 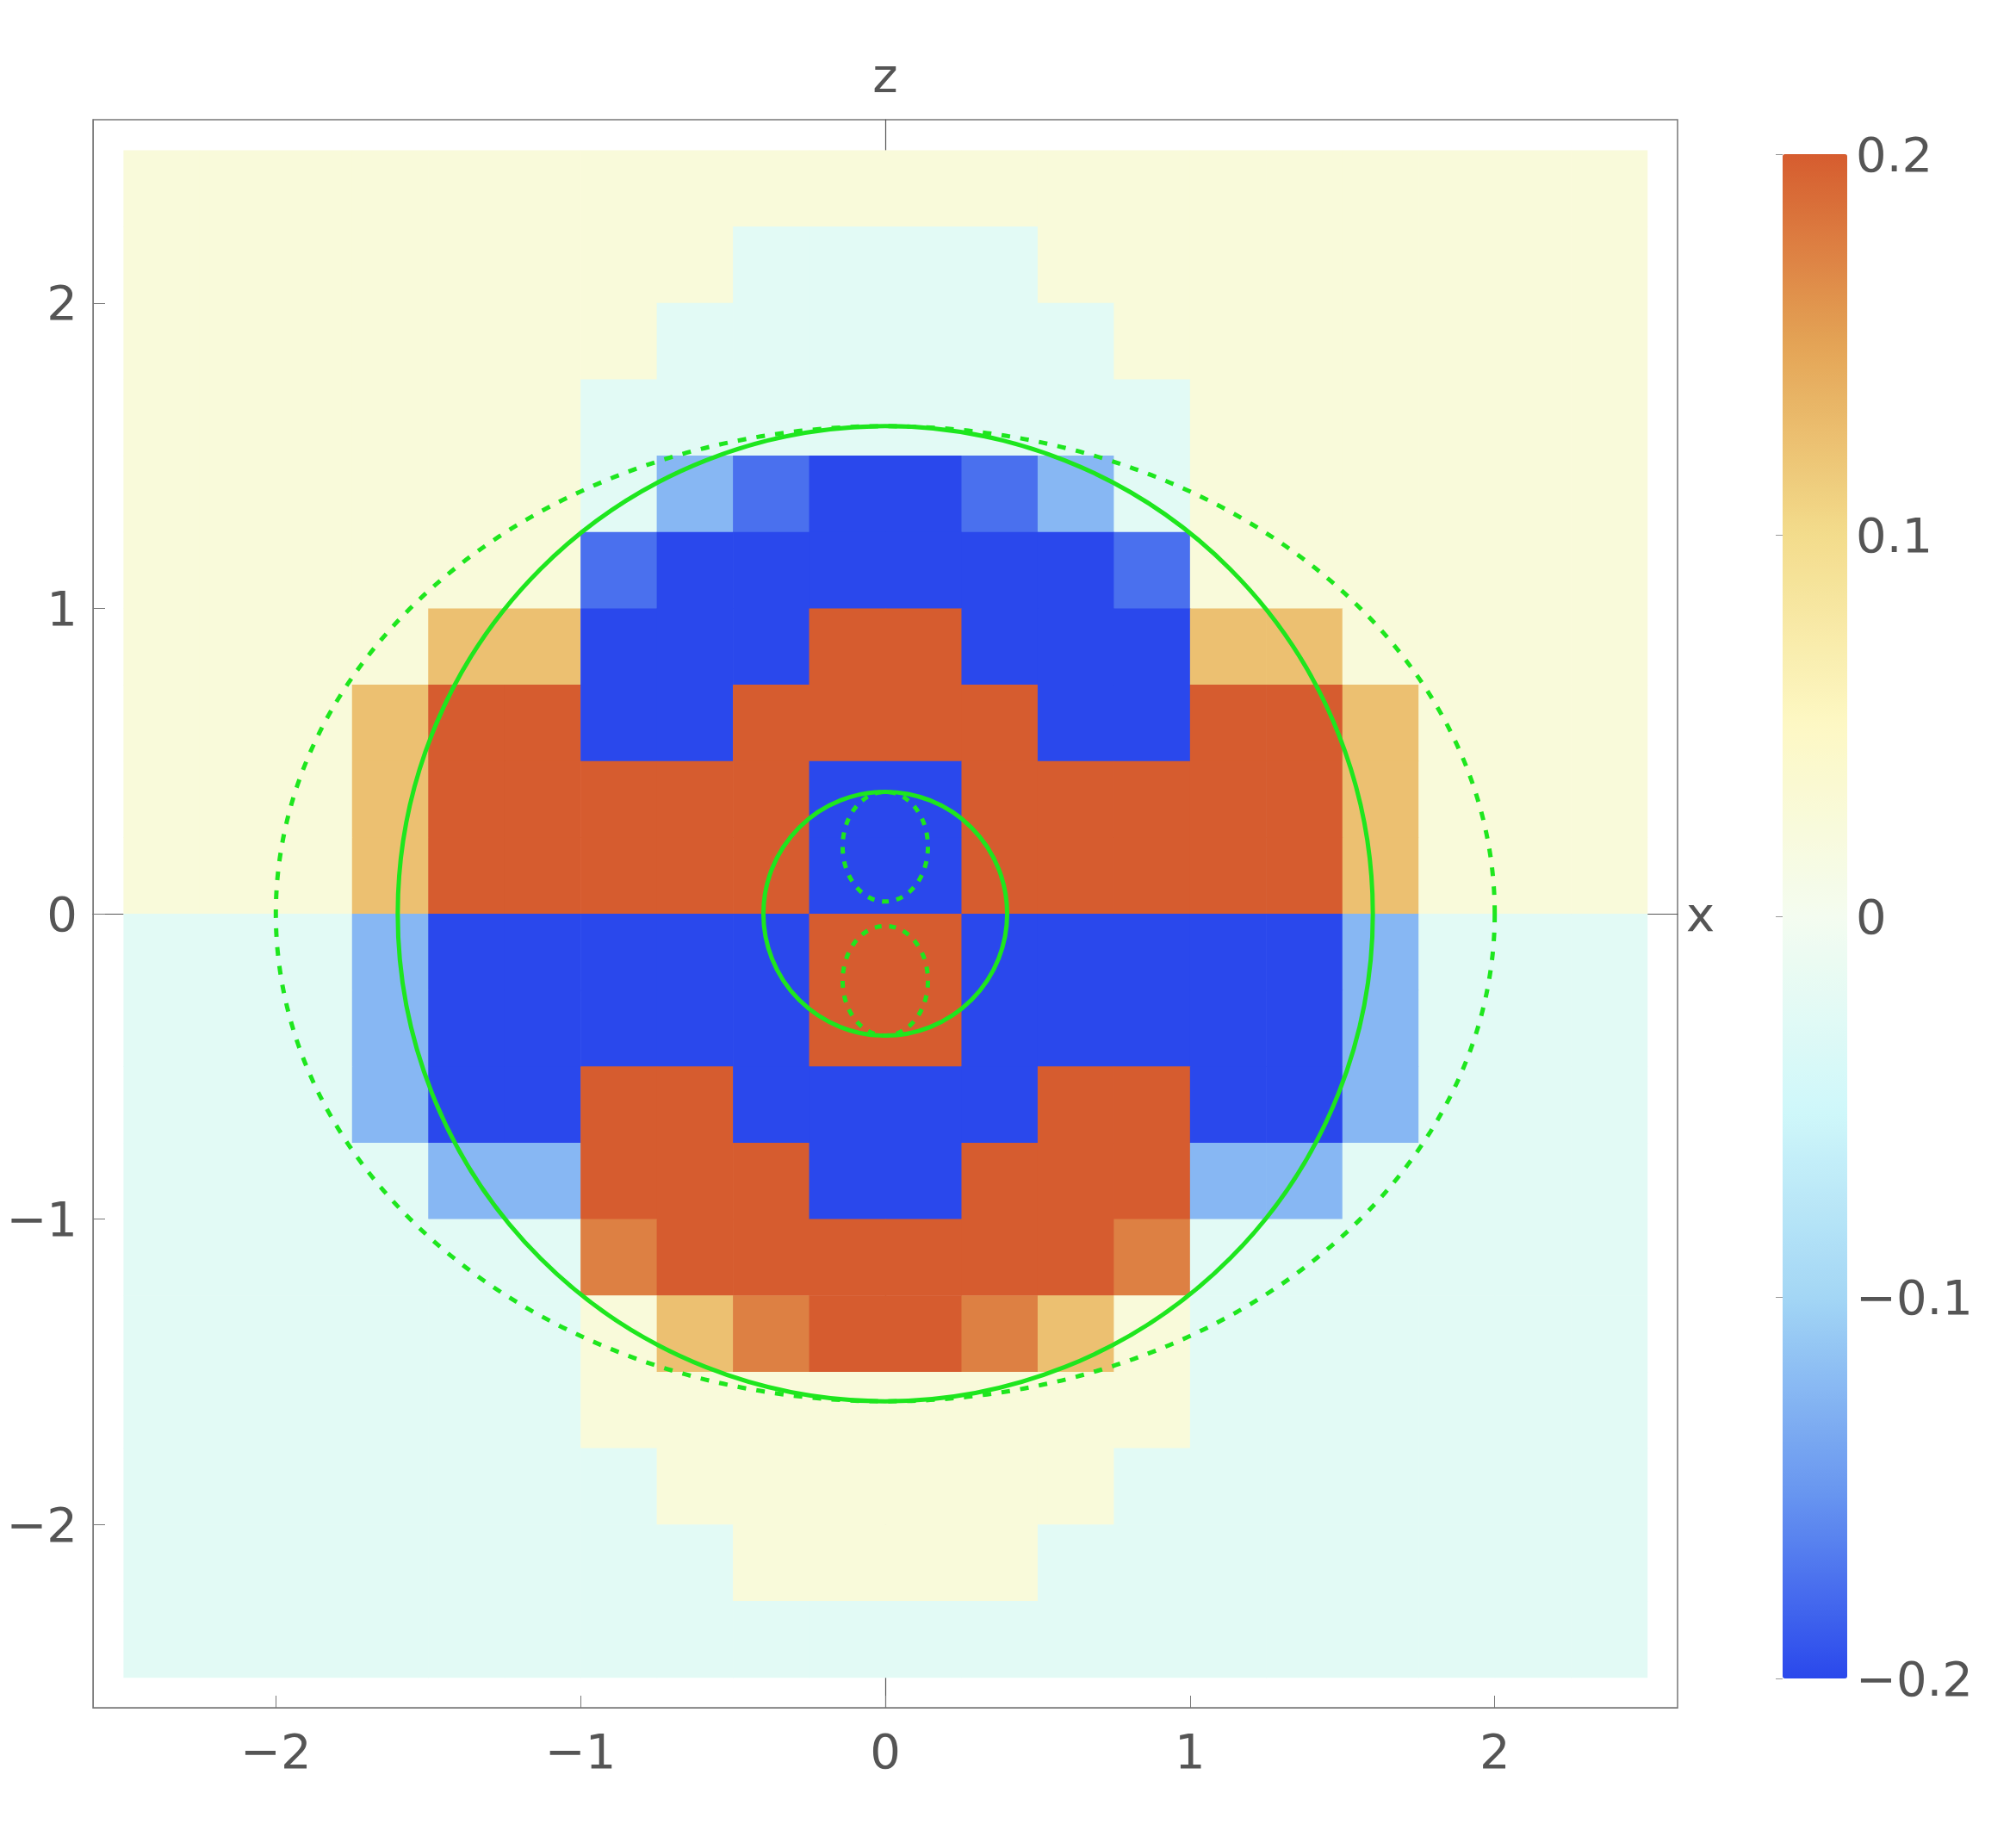 I want to click on x-tick-label: 1, so click(x=1190, y=1750).